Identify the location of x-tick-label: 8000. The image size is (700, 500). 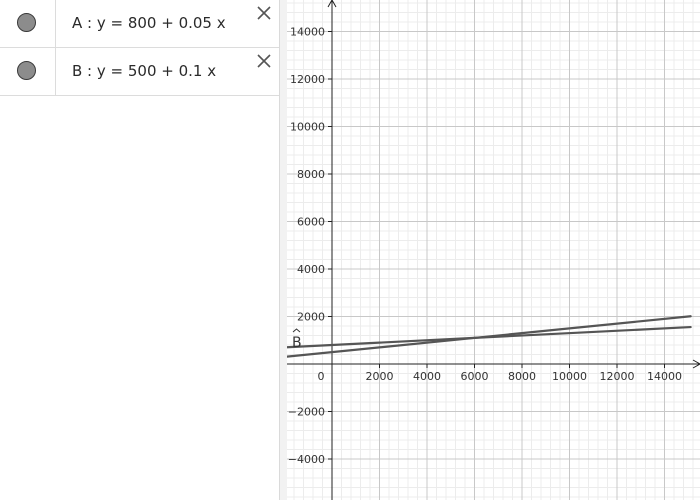
(522, 376).